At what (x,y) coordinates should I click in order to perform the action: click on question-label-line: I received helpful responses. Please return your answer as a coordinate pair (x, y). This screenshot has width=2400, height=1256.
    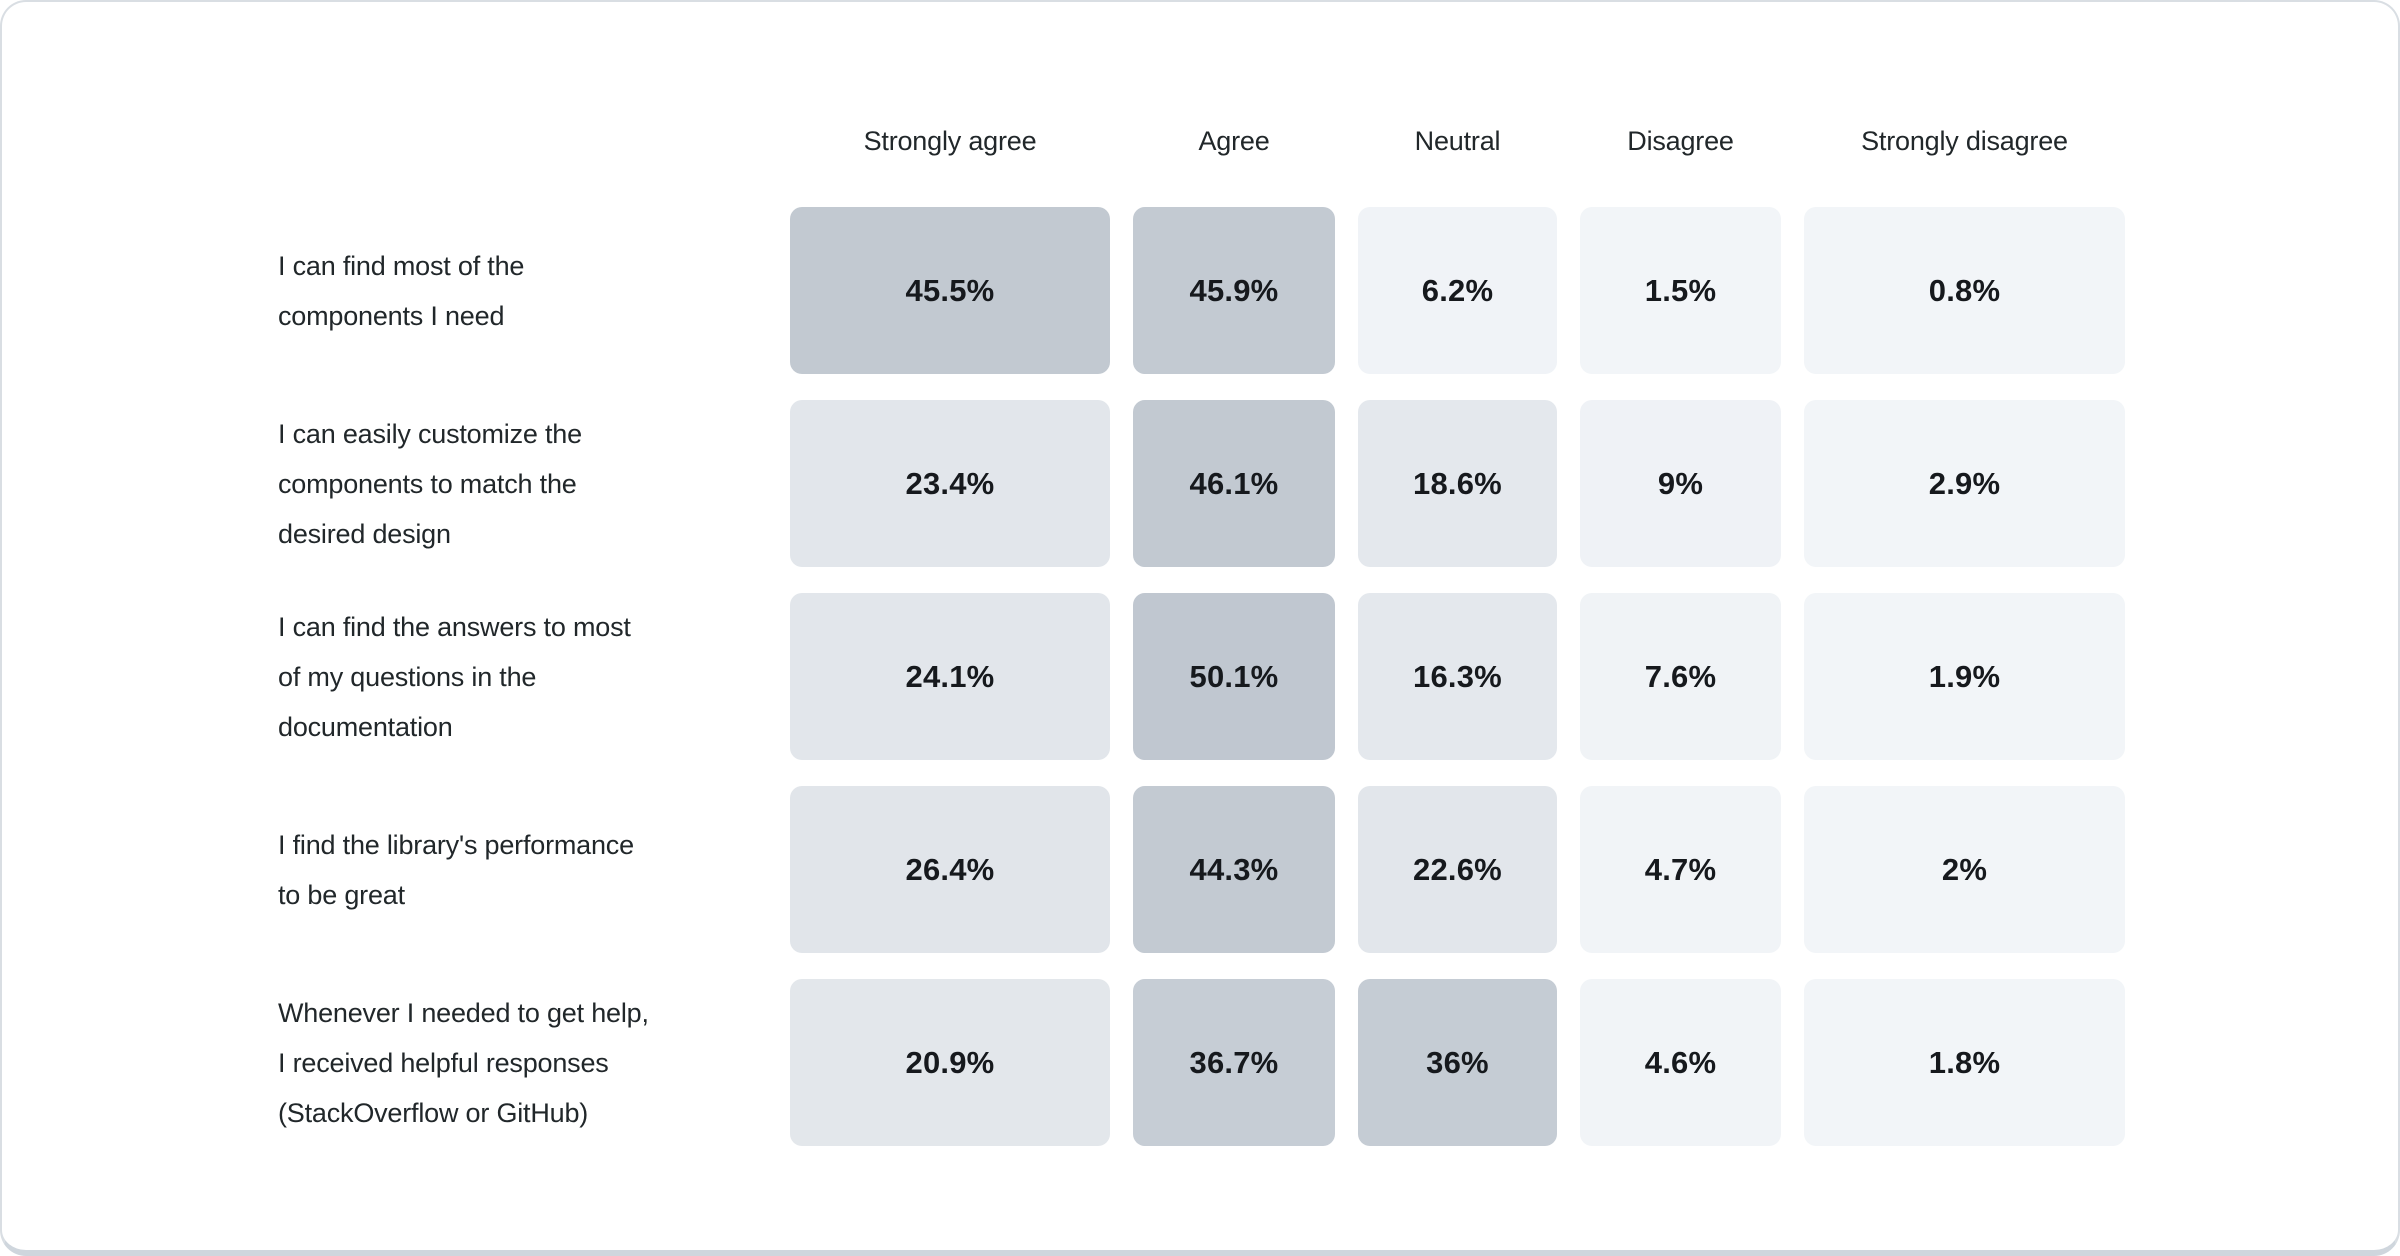
    Looking at the image, I should click on (443, 1062).